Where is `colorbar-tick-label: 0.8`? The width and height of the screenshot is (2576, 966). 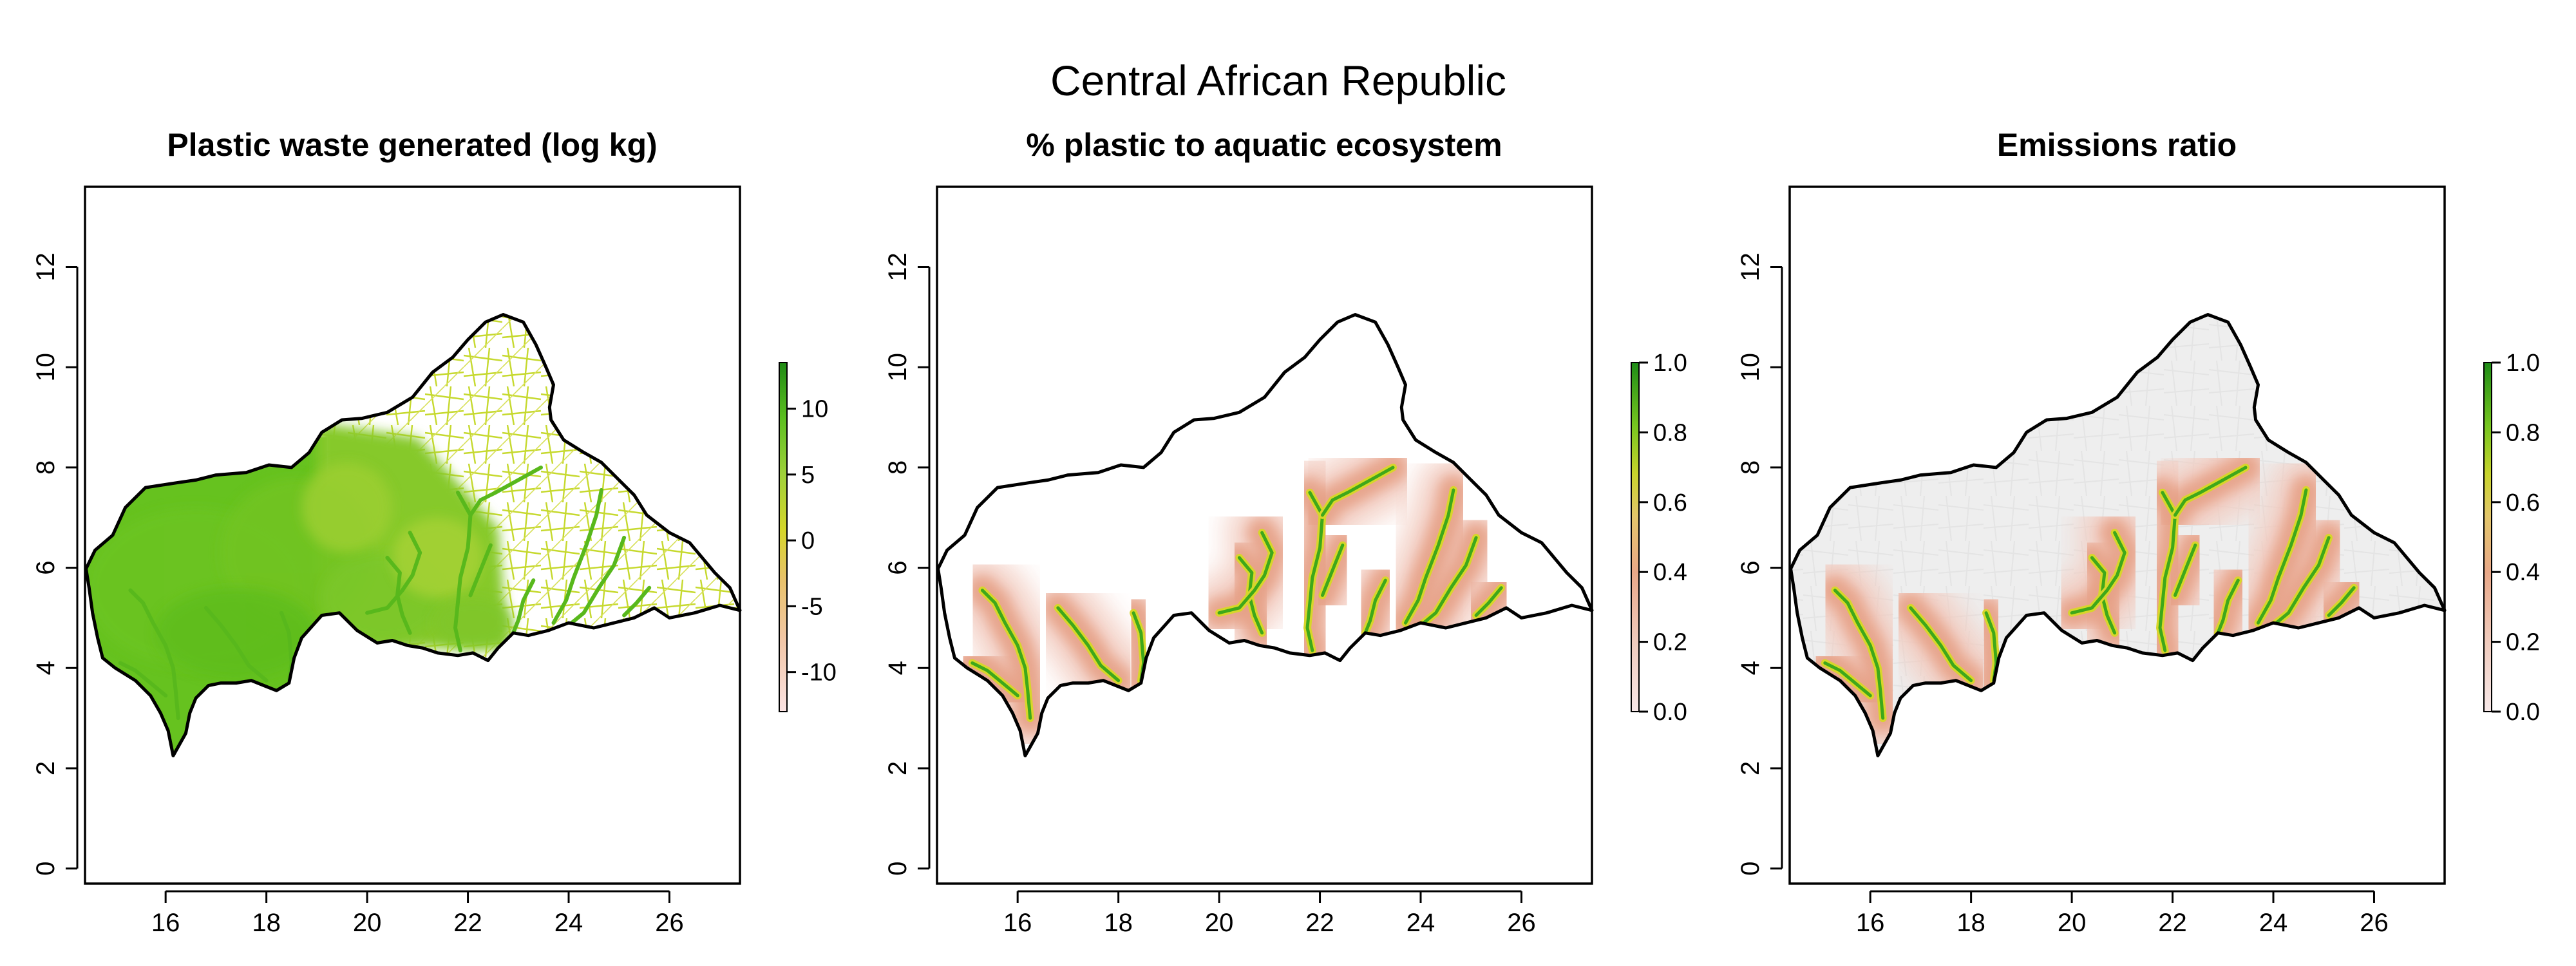
colorbar-tick-label: 0.8 is located at coordinates (1670, 432).